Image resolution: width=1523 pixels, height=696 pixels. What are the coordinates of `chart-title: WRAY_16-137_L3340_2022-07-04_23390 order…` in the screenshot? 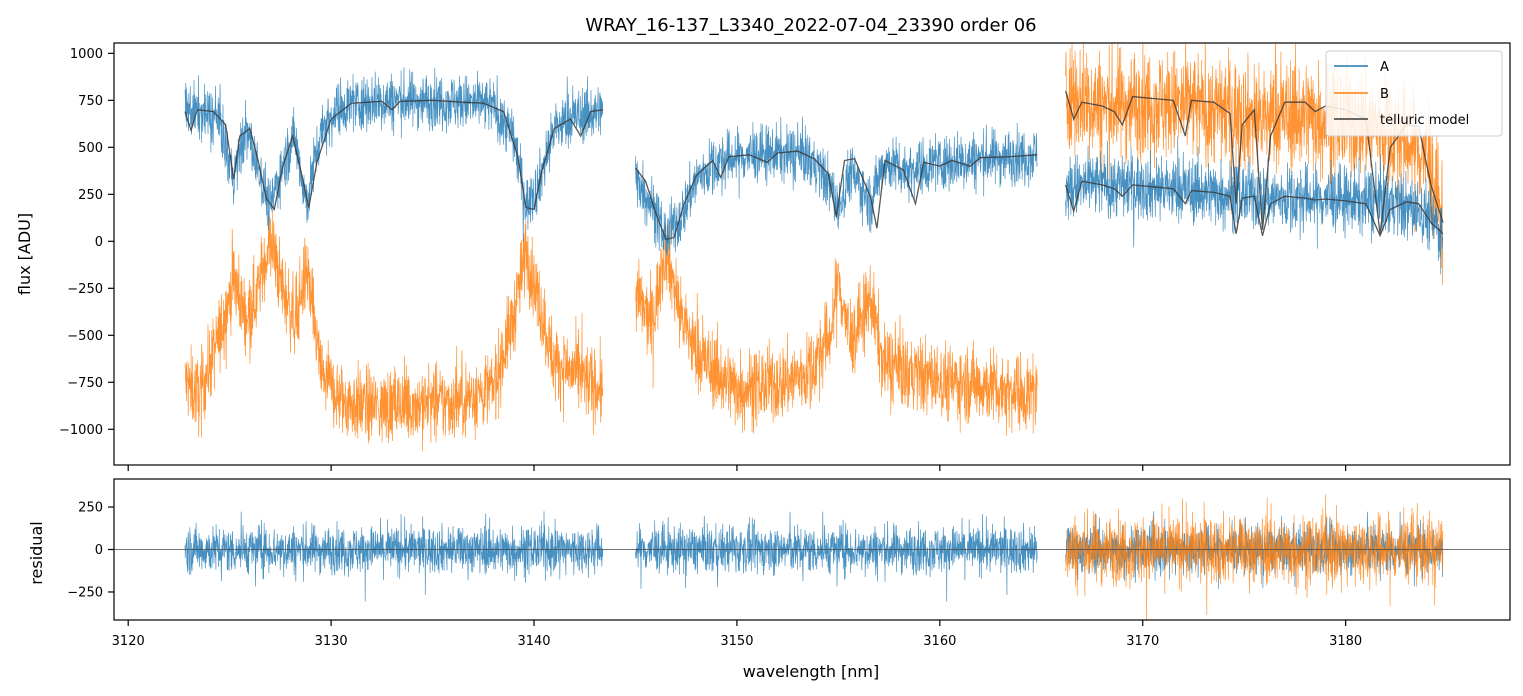 It's located at (810, 25).